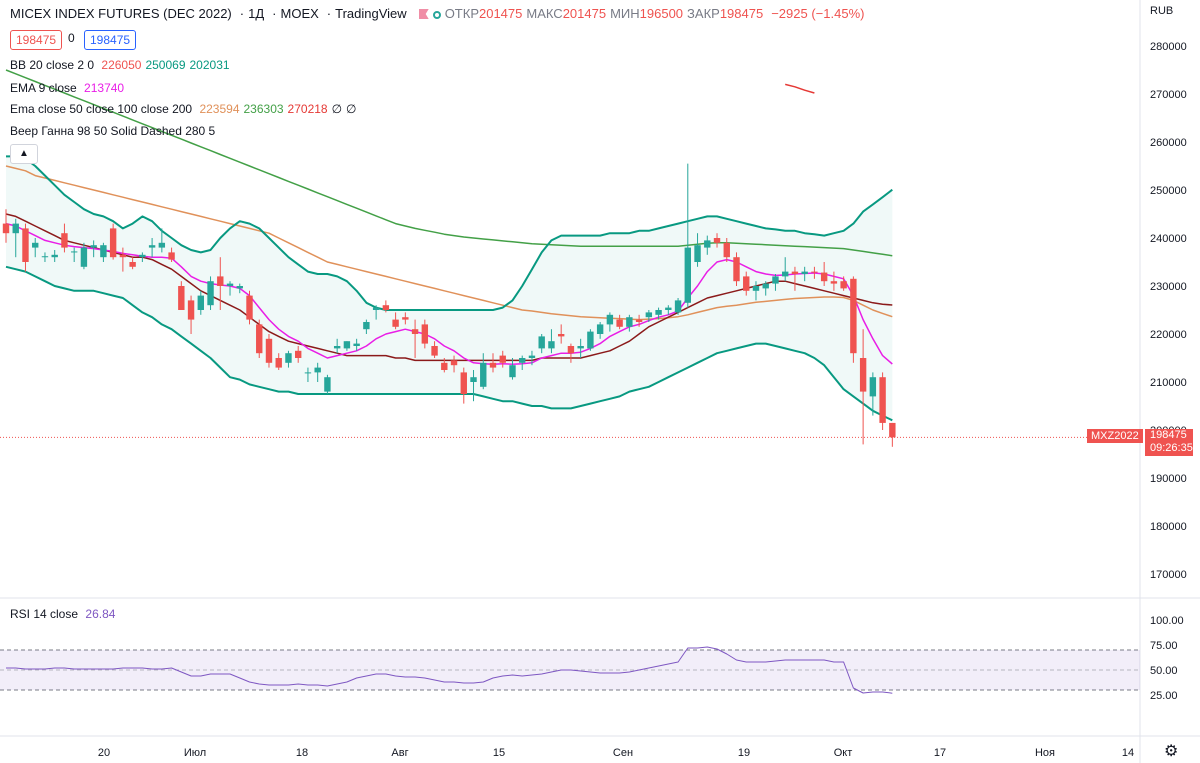  Describe the element at coordinates (351, 109) in the screenshot. I see `ema-empty-value-2: ∅` at that location.